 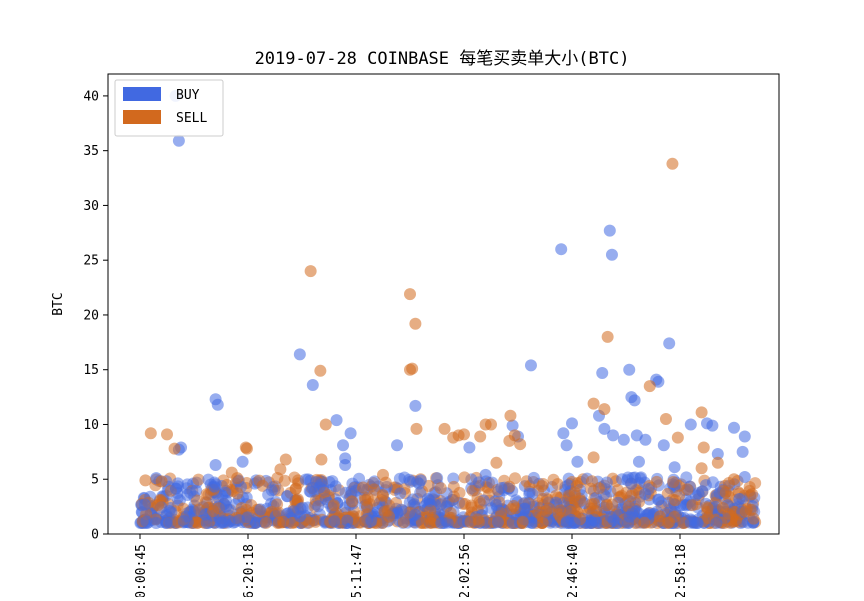 I want to click on y-axis: 0 5 10 15 20 25 30 35 40, so click(x=95, y=316).